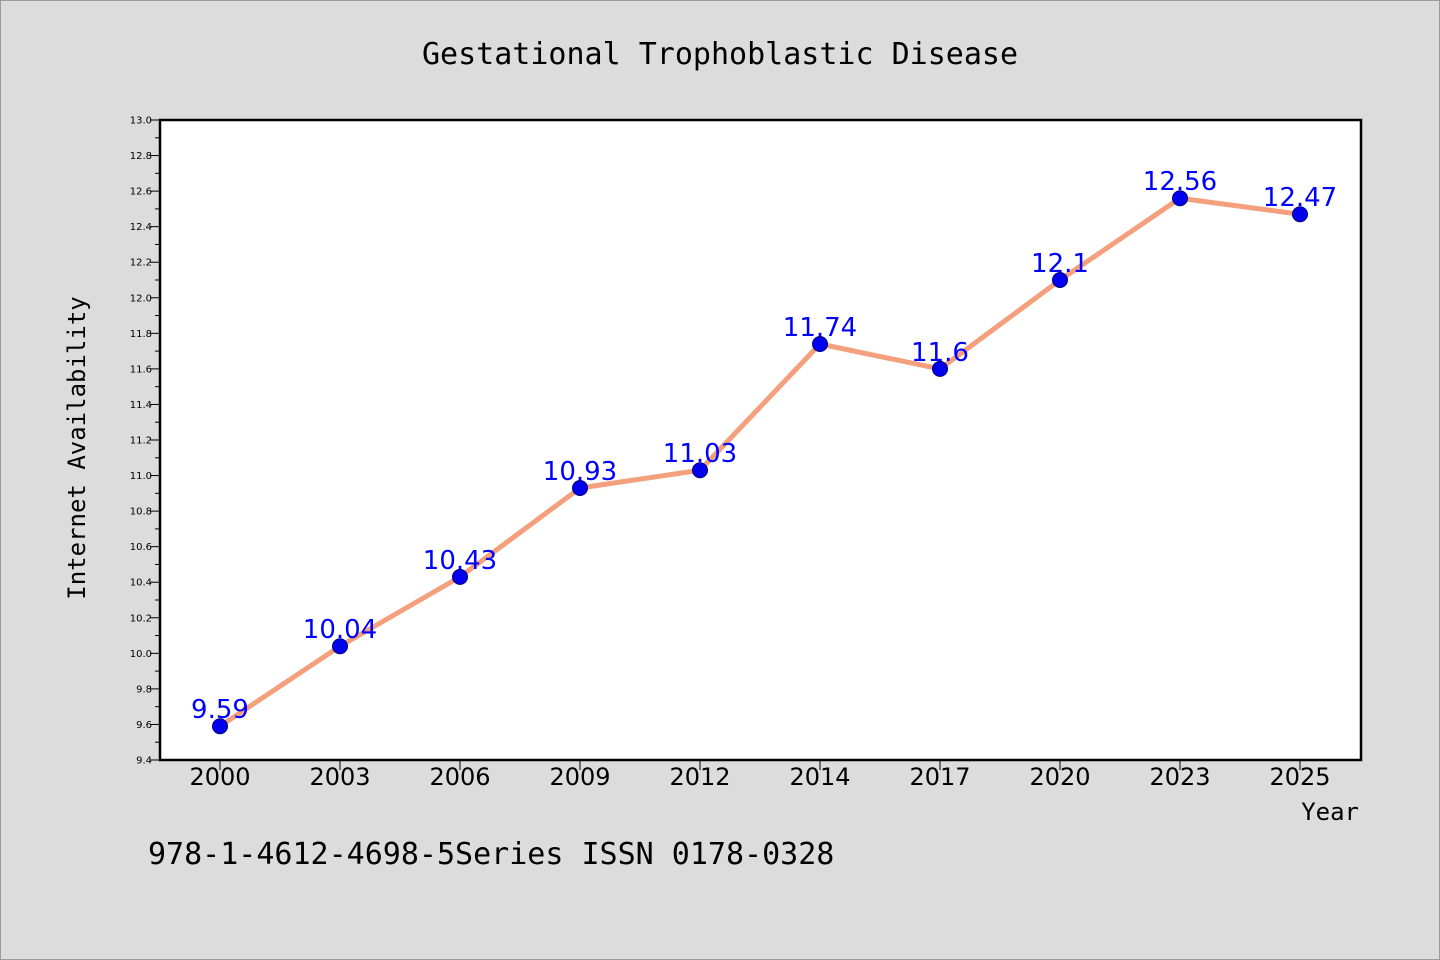 The width and height of the screenshot is (1440, 960). Describe the element at coordinates (219, 777) in the screenshot. I see `x-tick-label: 2000` at that location.